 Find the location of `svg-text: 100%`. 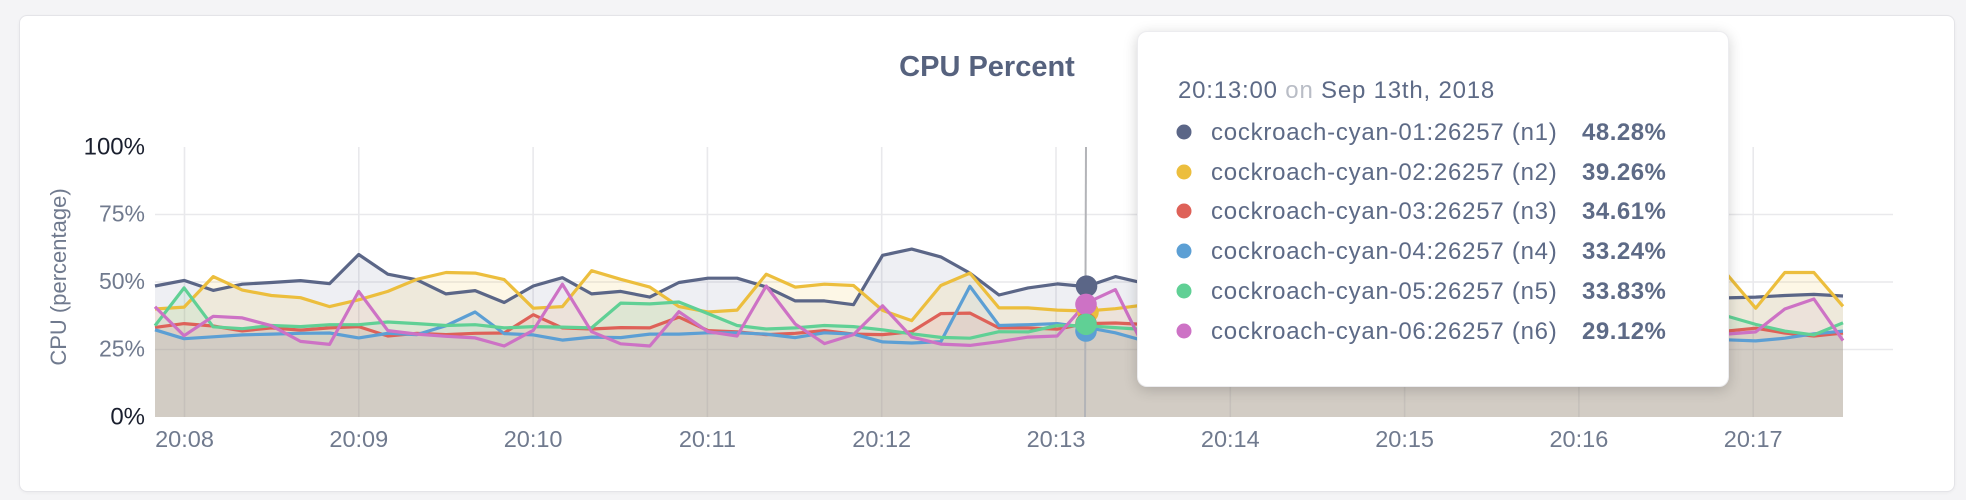

svg-text: 100% is located at coordinates (114, 146).